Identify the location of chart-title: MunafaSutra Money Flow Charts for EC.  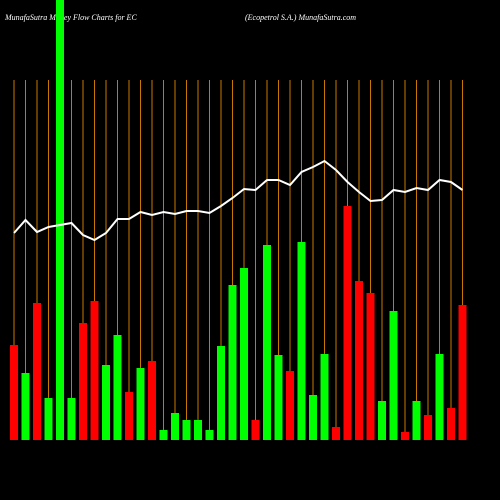
(70, 17).